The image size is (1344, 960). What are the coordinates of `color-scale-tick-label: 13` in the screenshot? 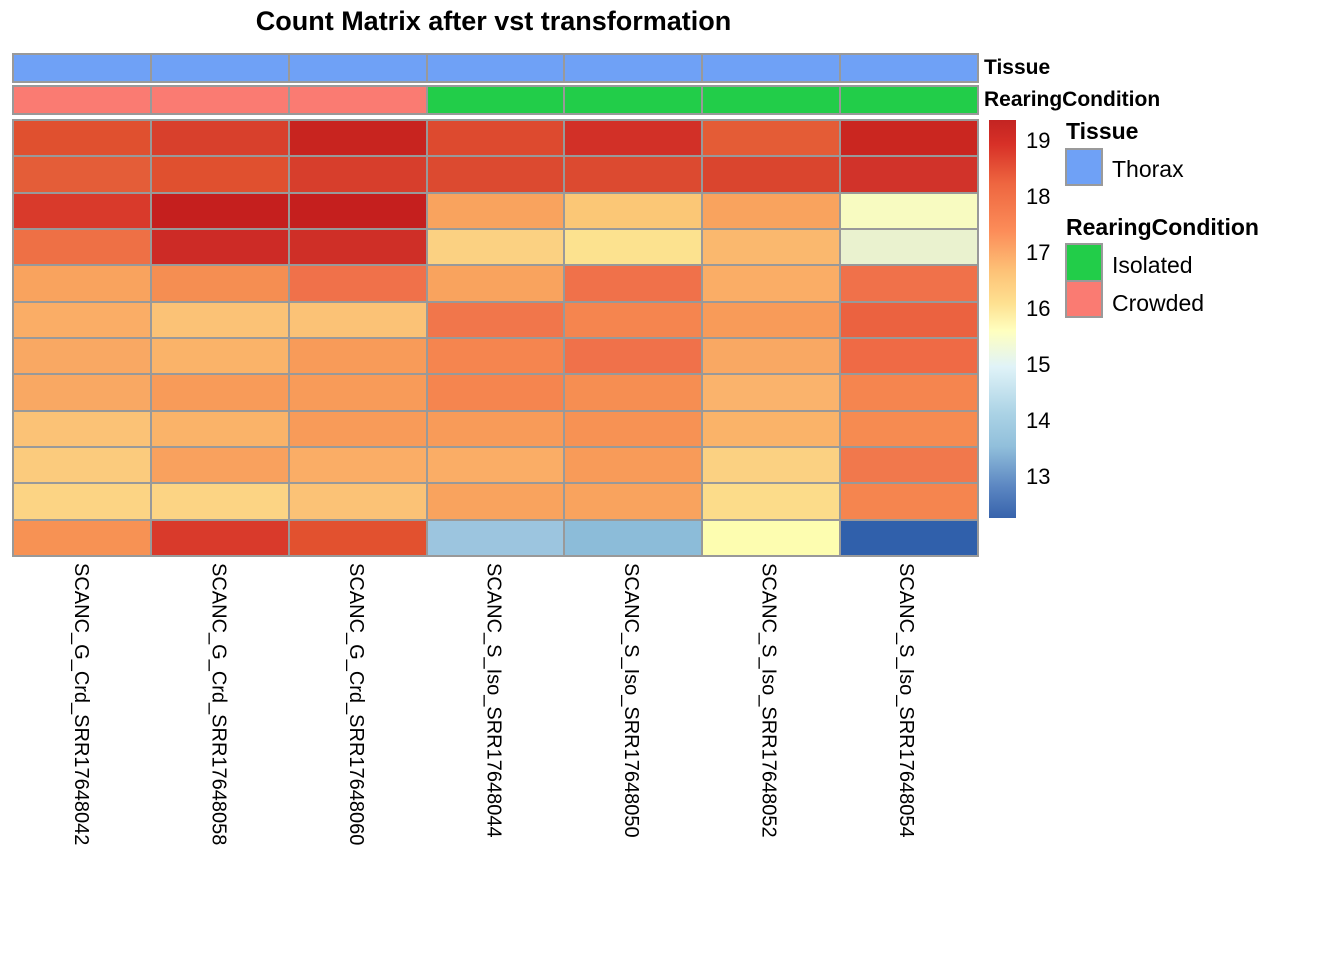 It's located at (1038, 476).